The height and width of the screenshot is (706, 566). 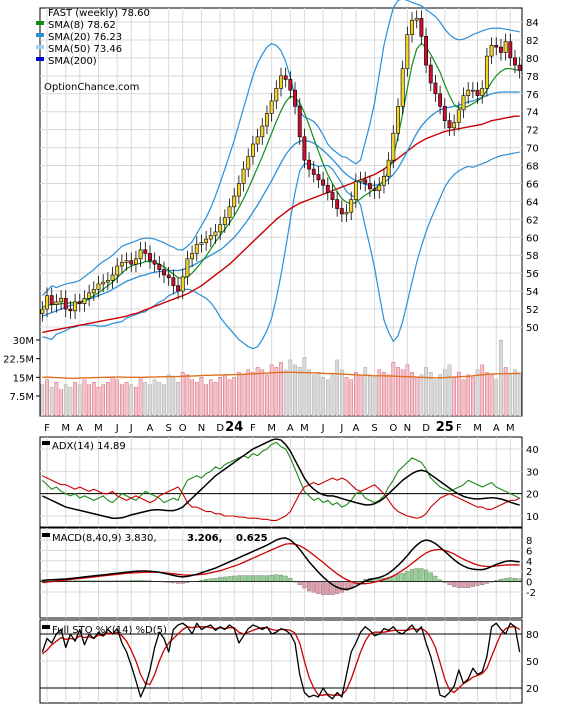 I want to click on price-tick-label: 60, so click(x=532, y=238).